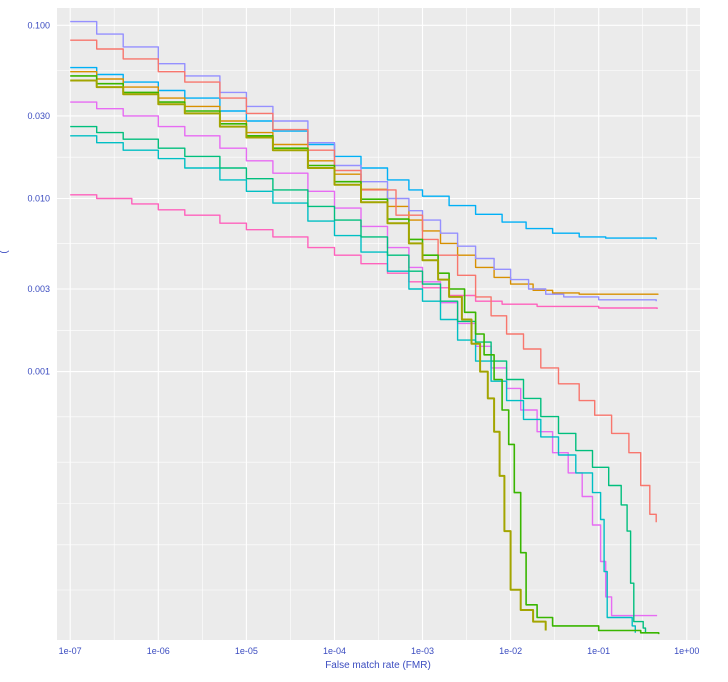 The height and width of the screenshot is (682, 728). I want to click on x-tick-label: 1e-07, so click(70, 651).